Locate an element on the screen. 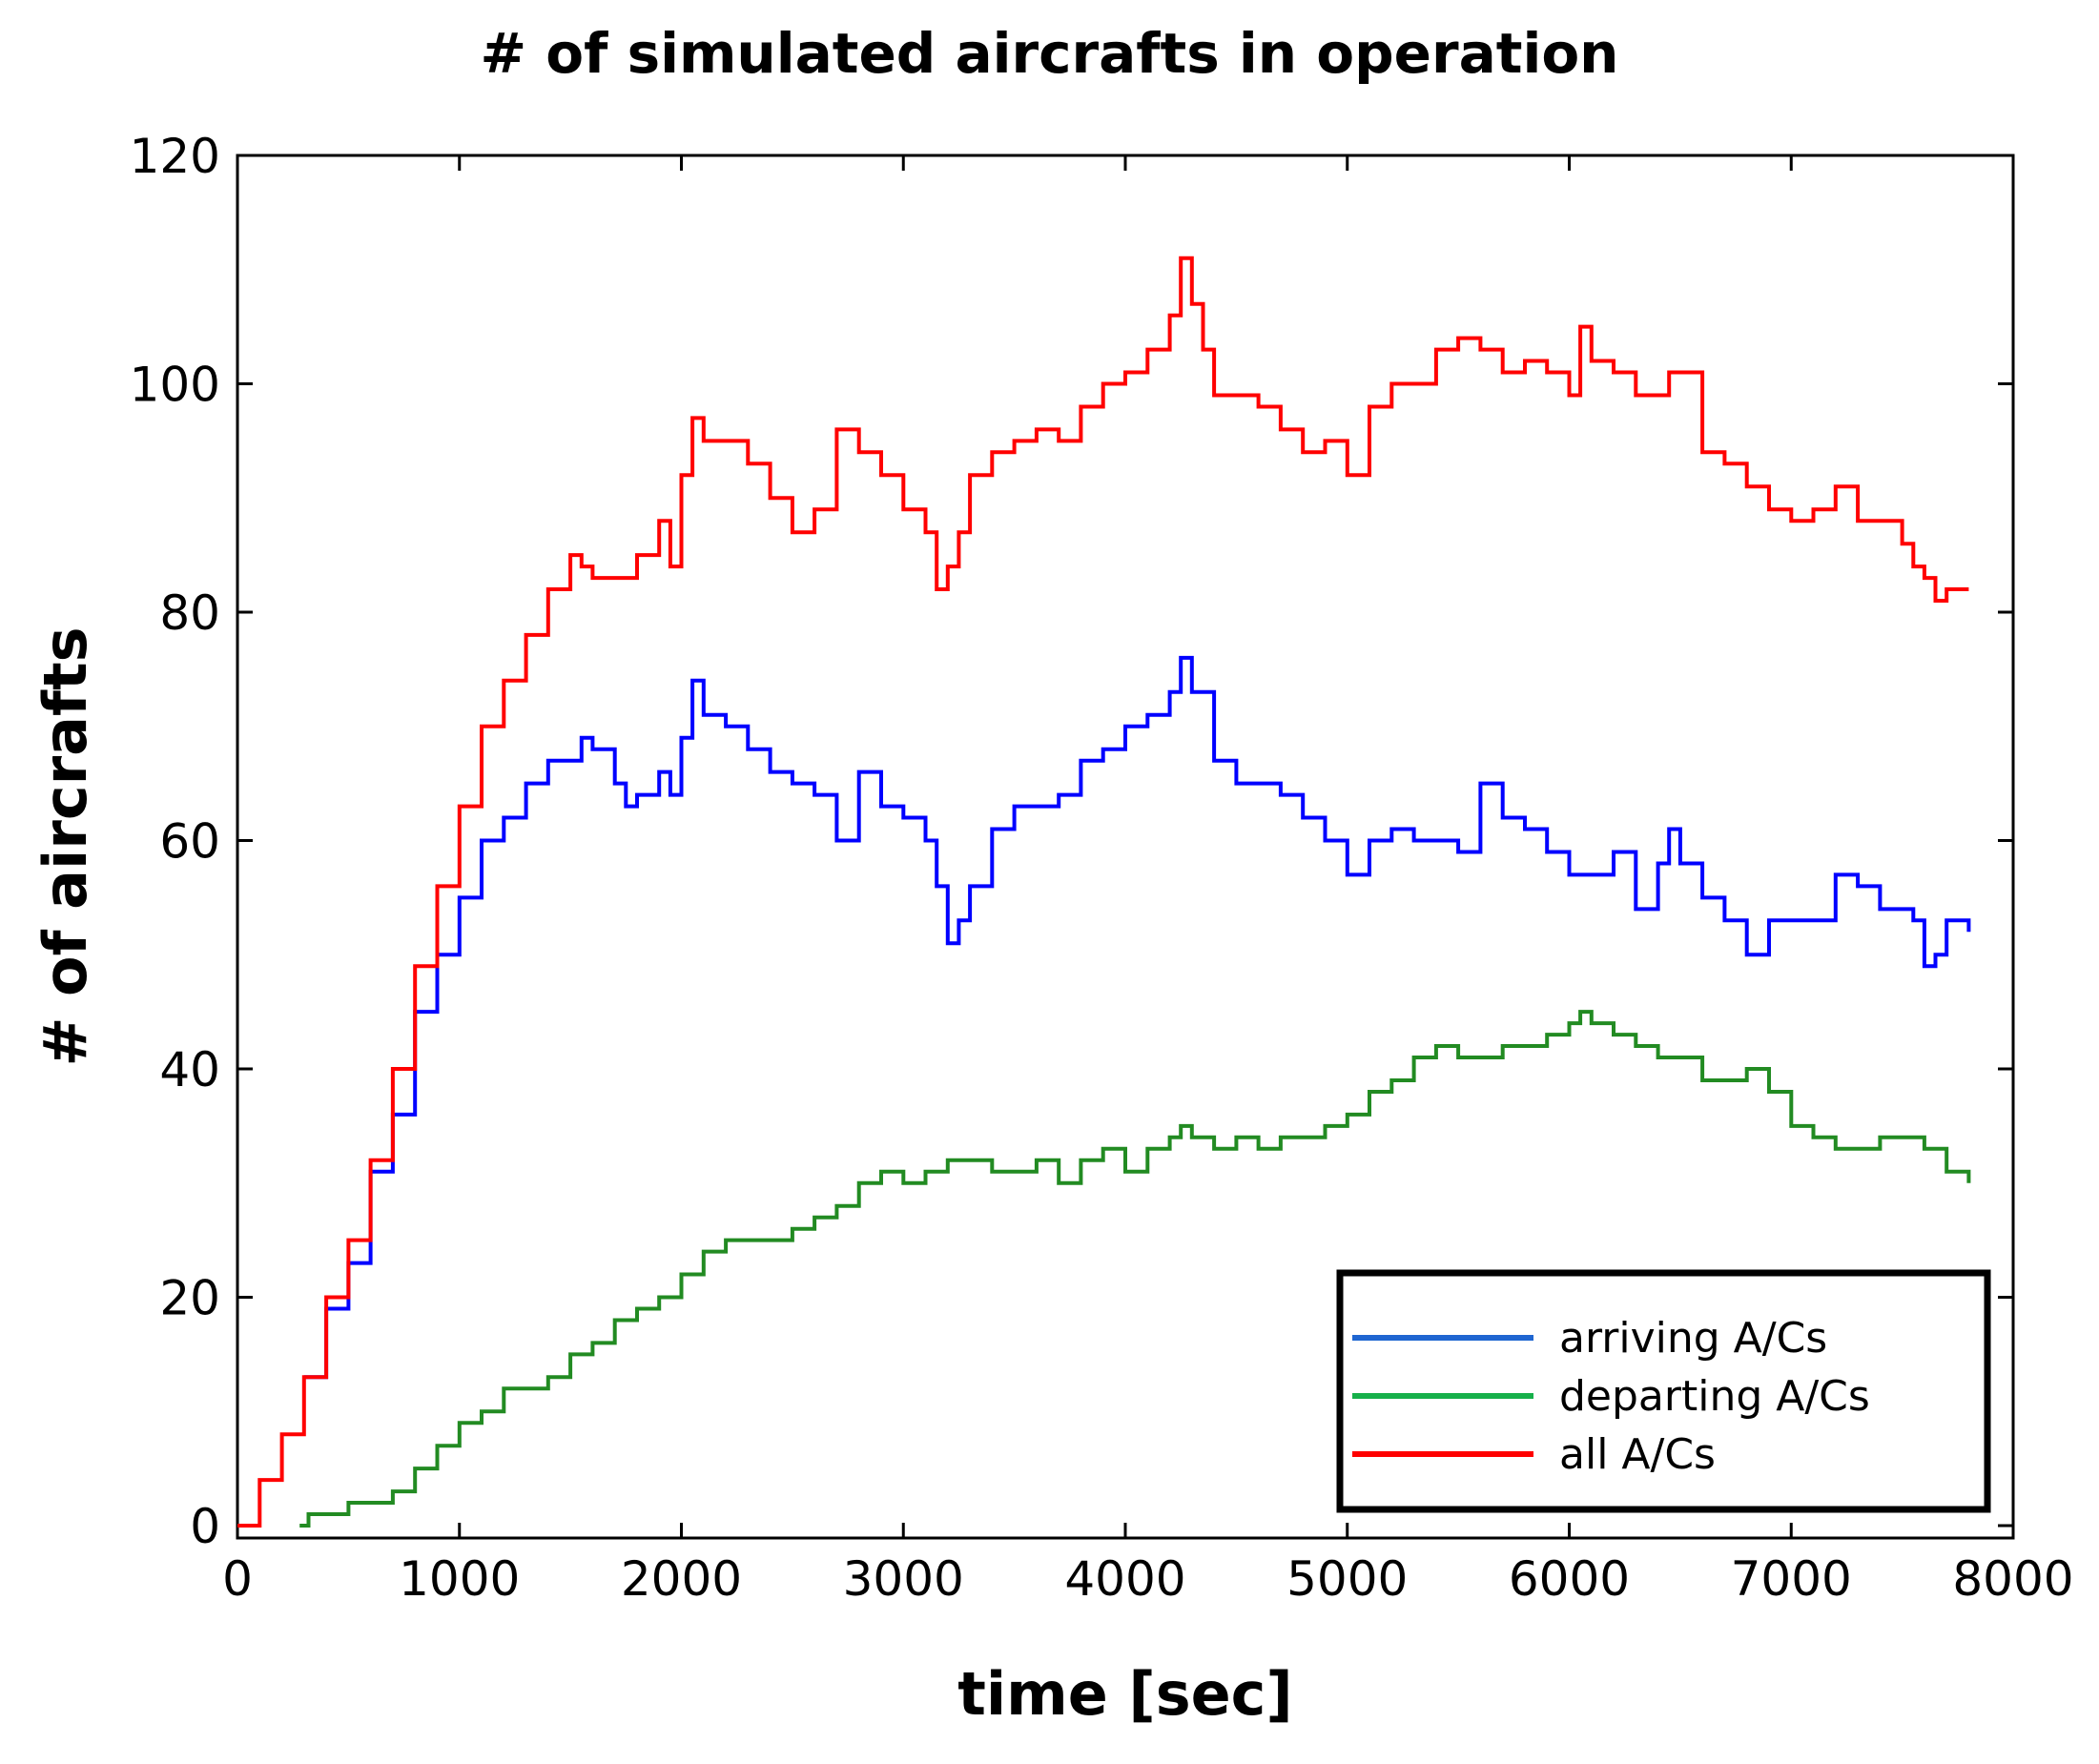 This screenshot has width=2099, height=1764. x-tick-label: 6000 is located at coordinates (1570, 1579).